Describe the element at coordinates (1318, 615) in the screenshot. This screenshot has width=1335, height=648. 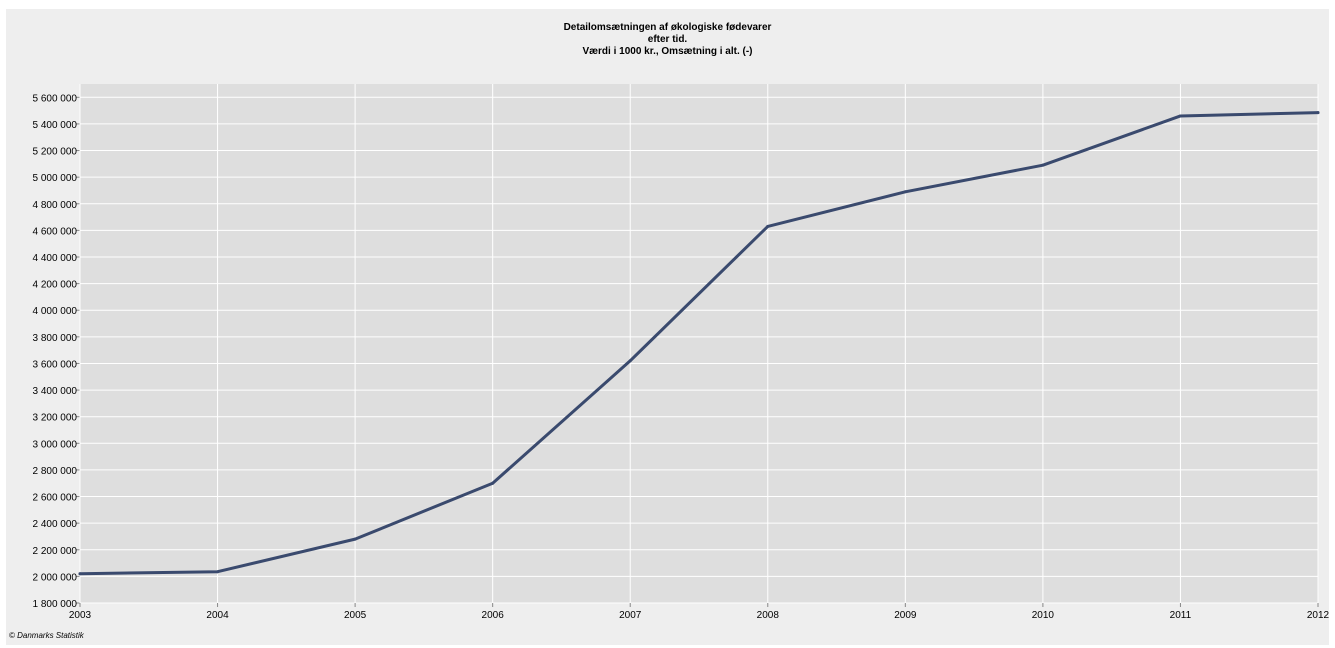
I see `x-tick-label: 2012` at that location.